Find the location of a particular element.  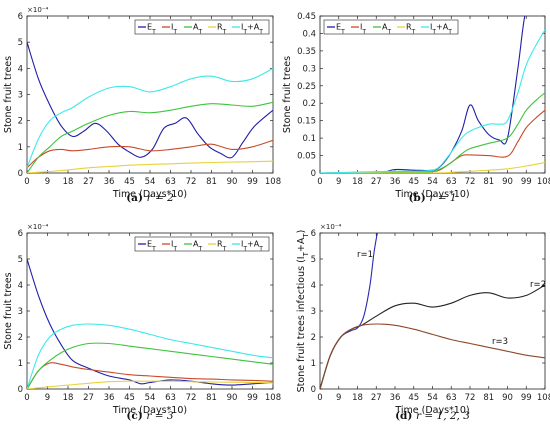

y-tick-label: 0.05 is located at coordinates (306, 157).